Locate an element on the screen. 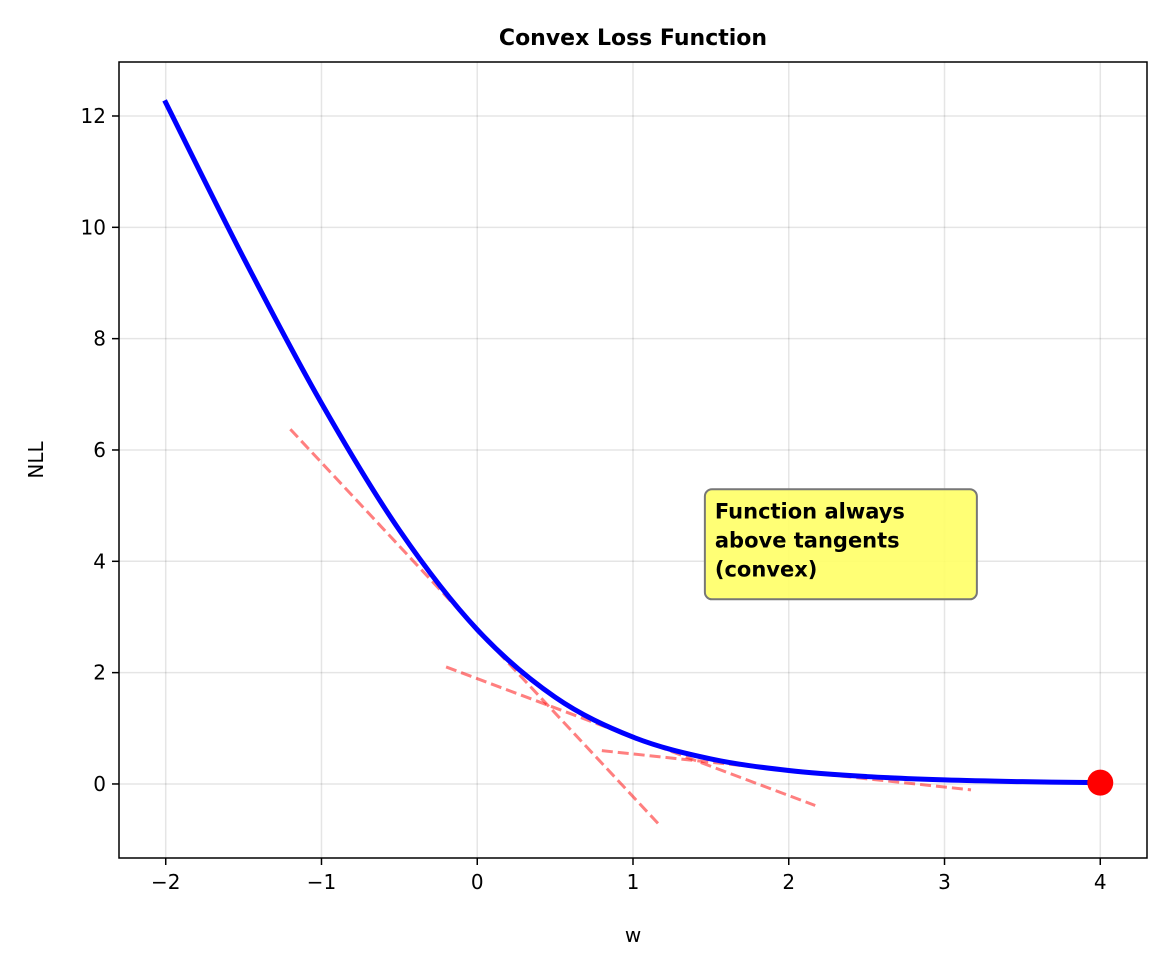 The image size is (1167, 972). y-tick-label: 8 is located at coordinates (99, 339).